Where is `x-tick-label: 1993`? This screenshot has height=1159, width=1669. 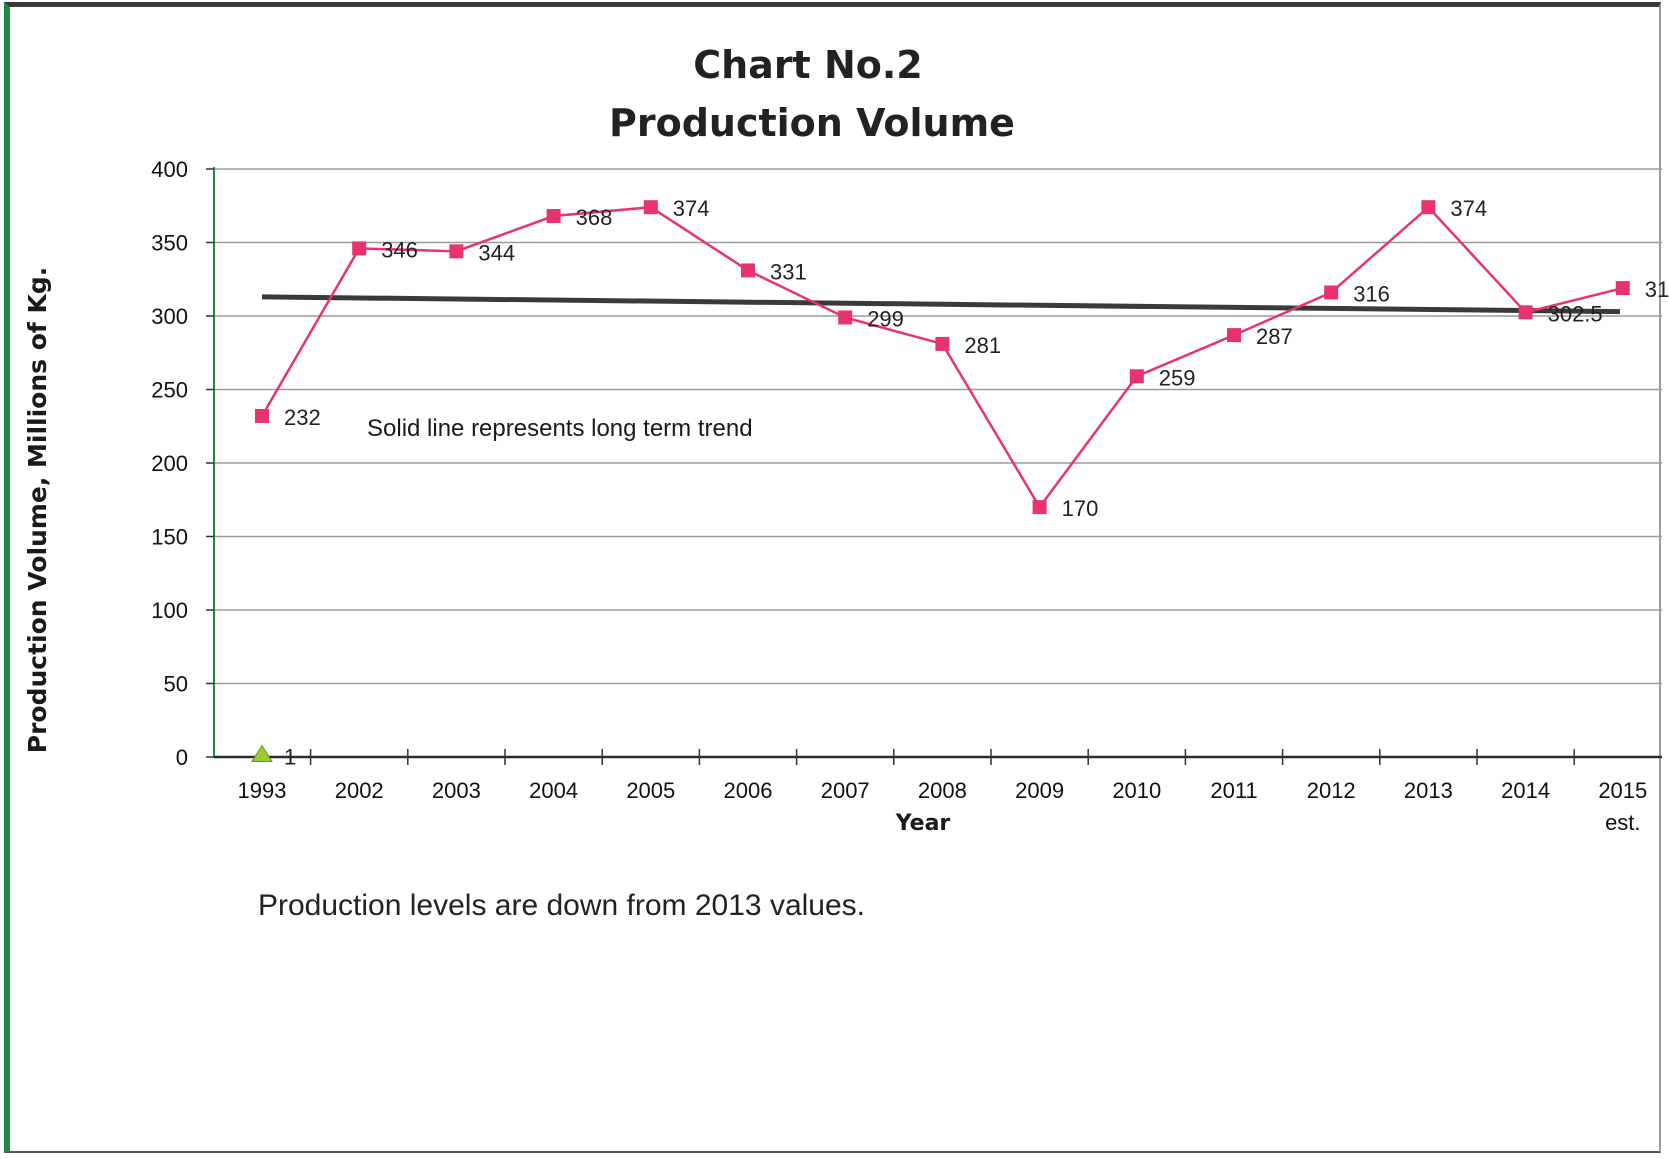 x-tick-label: 1993 is located at coordinates (262, 790).